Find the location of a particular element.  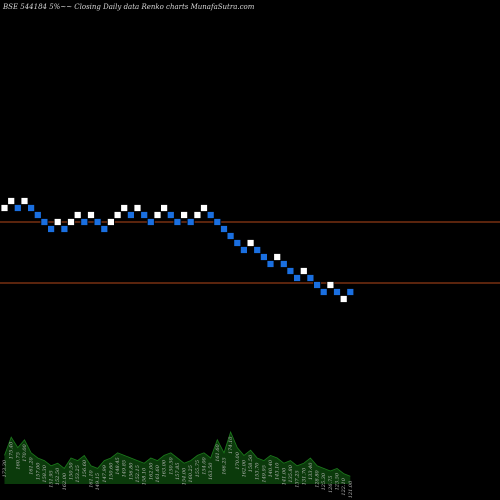

volume-tick-label: 157.85 is located at coordinates (178, 472).